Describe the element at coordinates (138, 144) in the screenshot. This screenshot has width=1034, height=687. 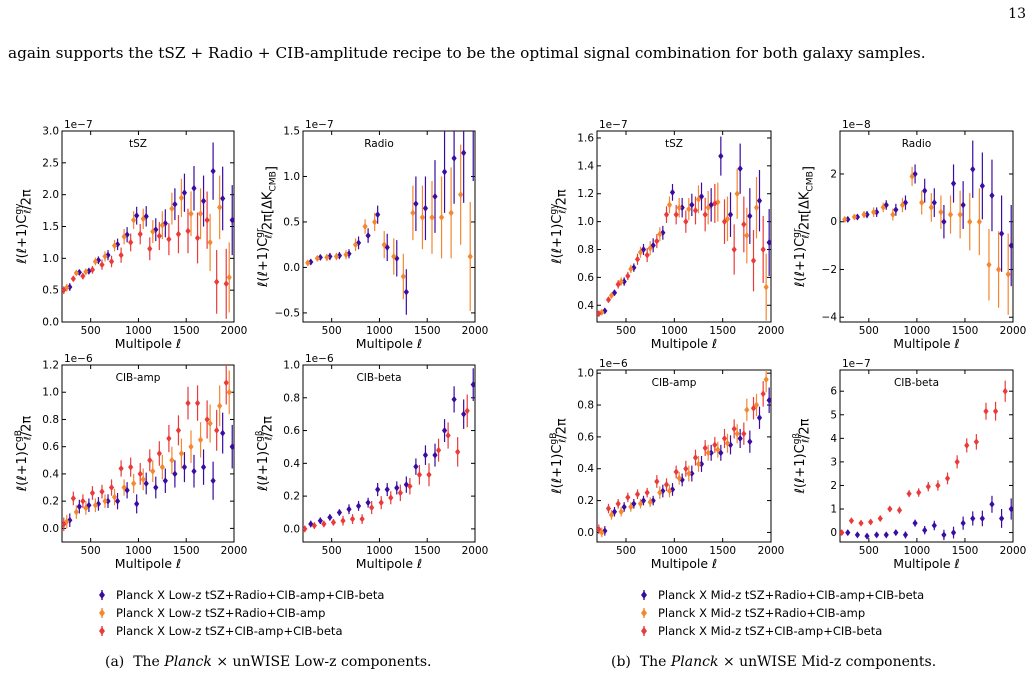
I see `panel-title: tSZ` at that location.